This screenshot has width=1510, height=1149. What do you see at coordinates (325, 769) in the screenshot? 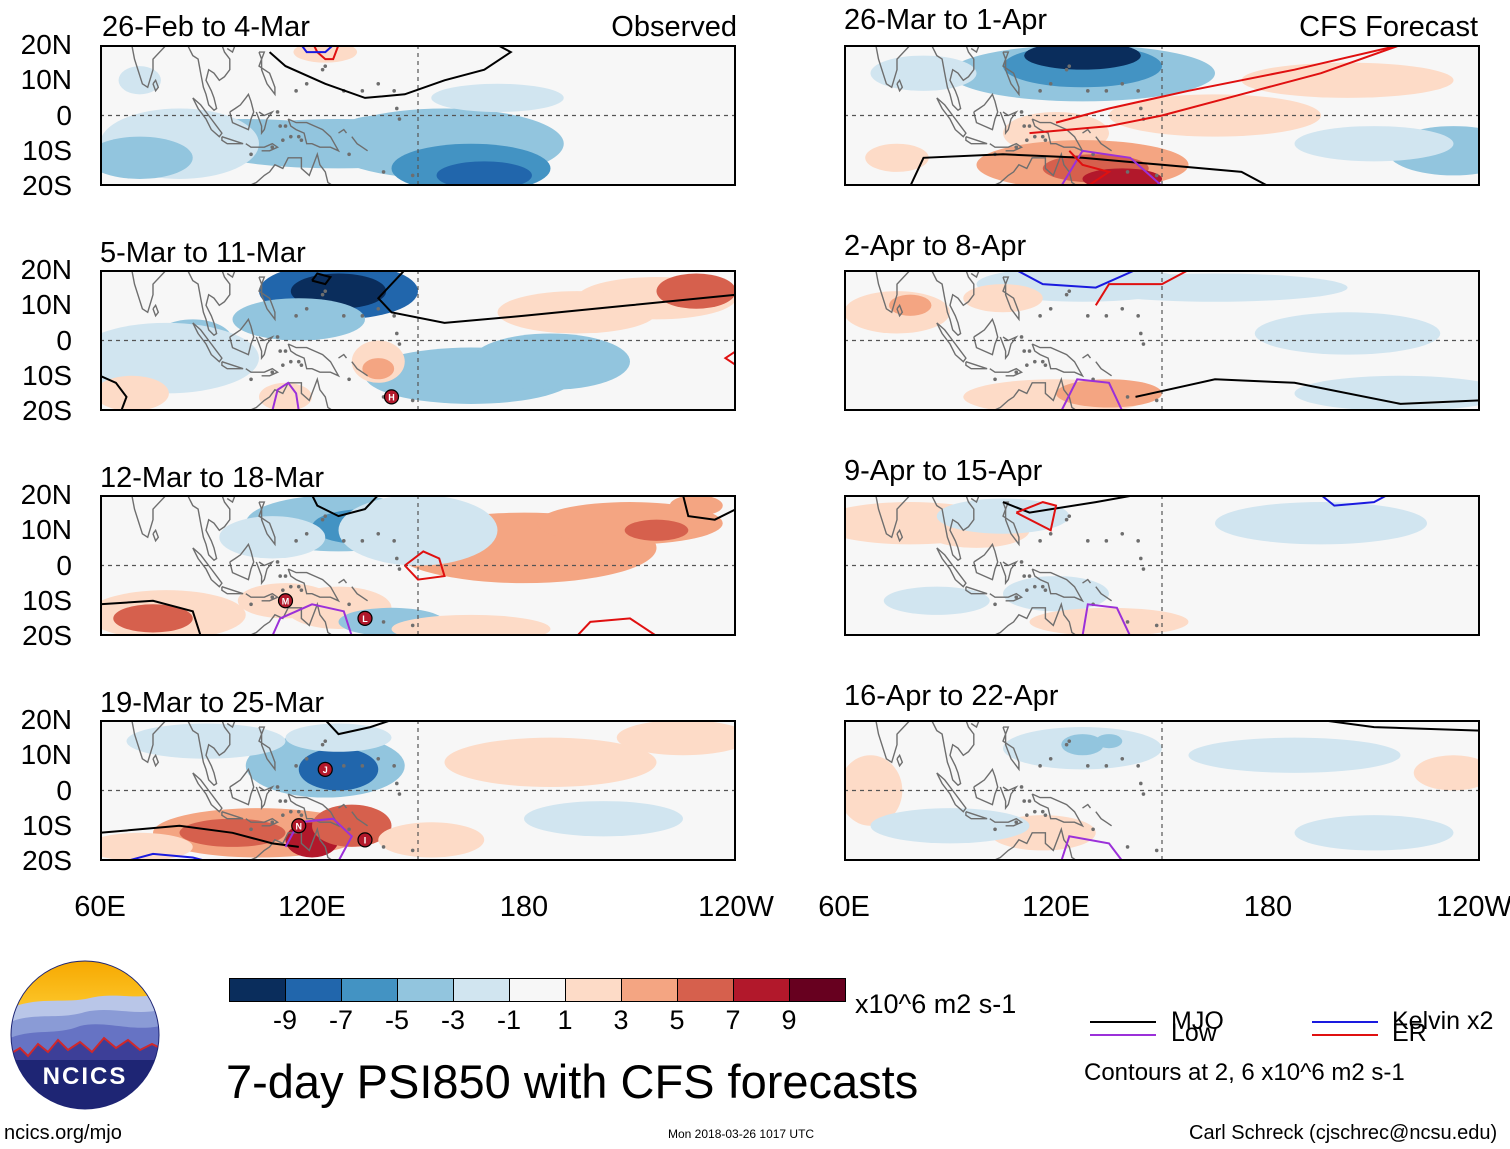
I see `storm-marker-j: J` at bounding box center [325, 769].